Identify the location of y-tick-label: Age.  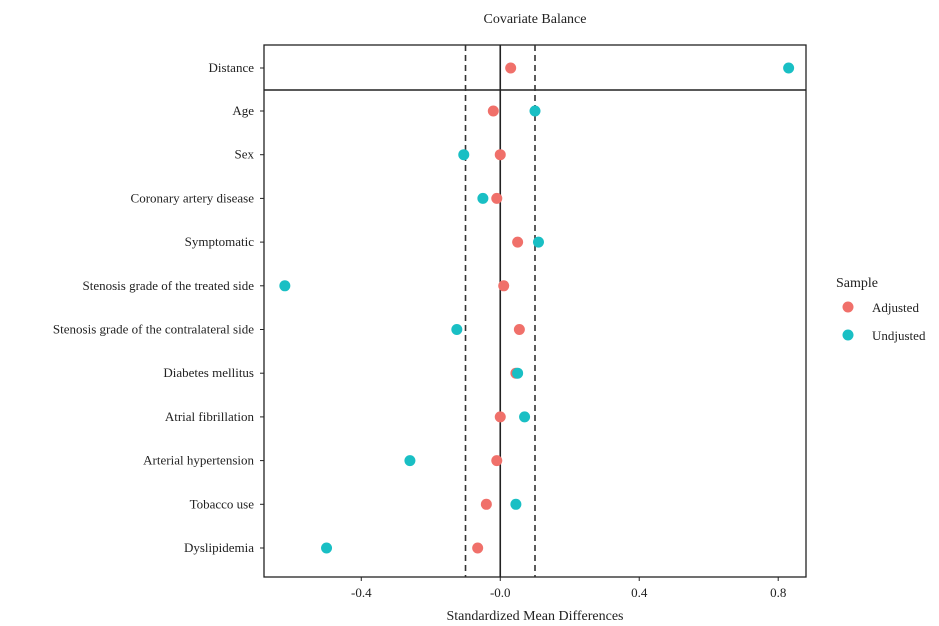
(243, 110).